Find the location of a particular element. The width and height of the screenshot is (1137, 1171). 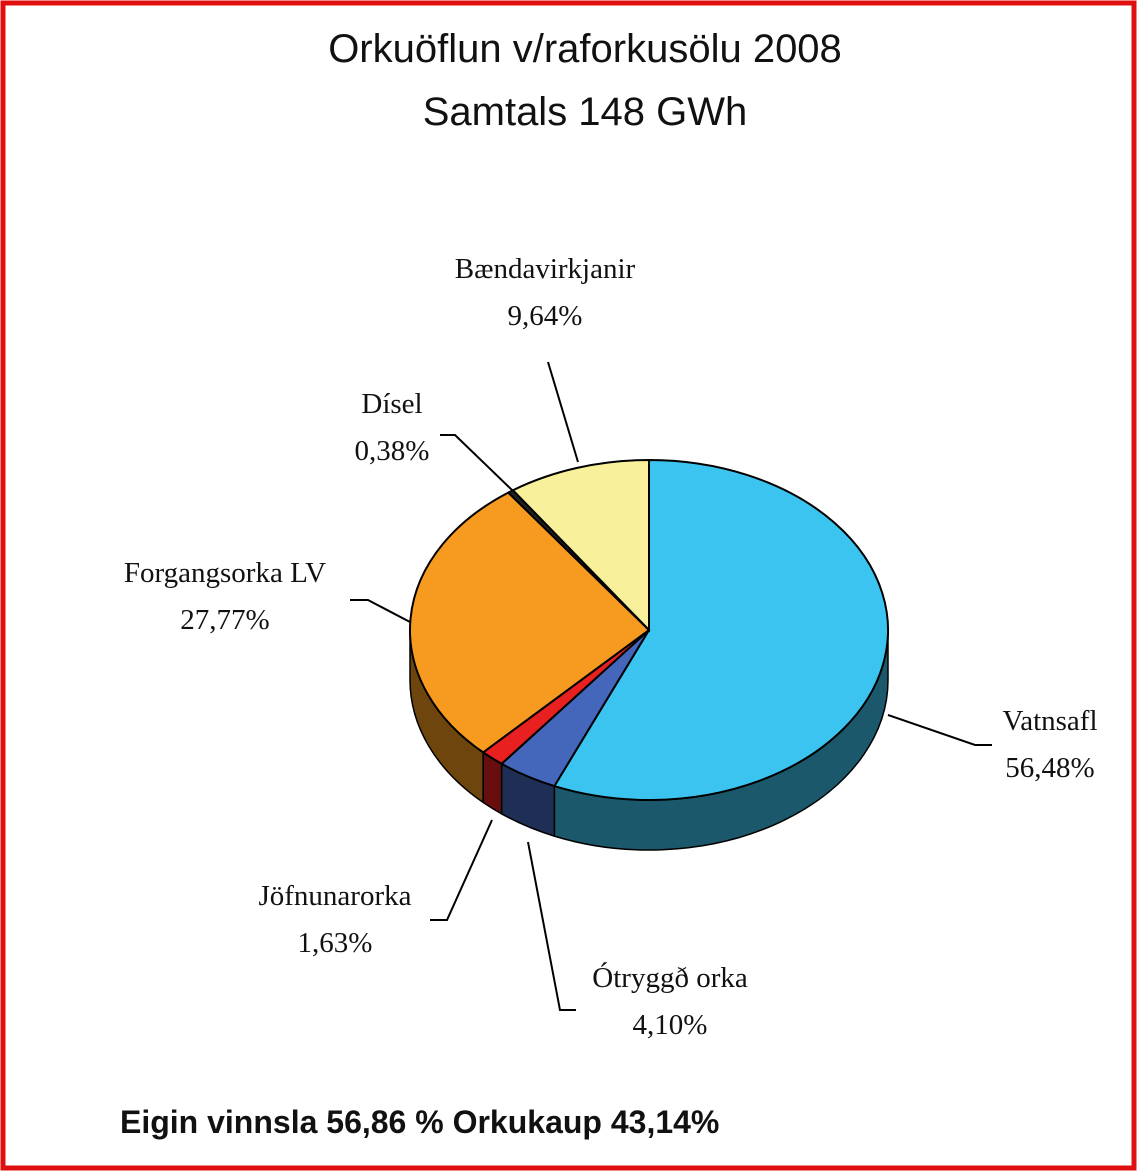

slice-label: Forgangsorka LV is located at coordinates (225, 573).